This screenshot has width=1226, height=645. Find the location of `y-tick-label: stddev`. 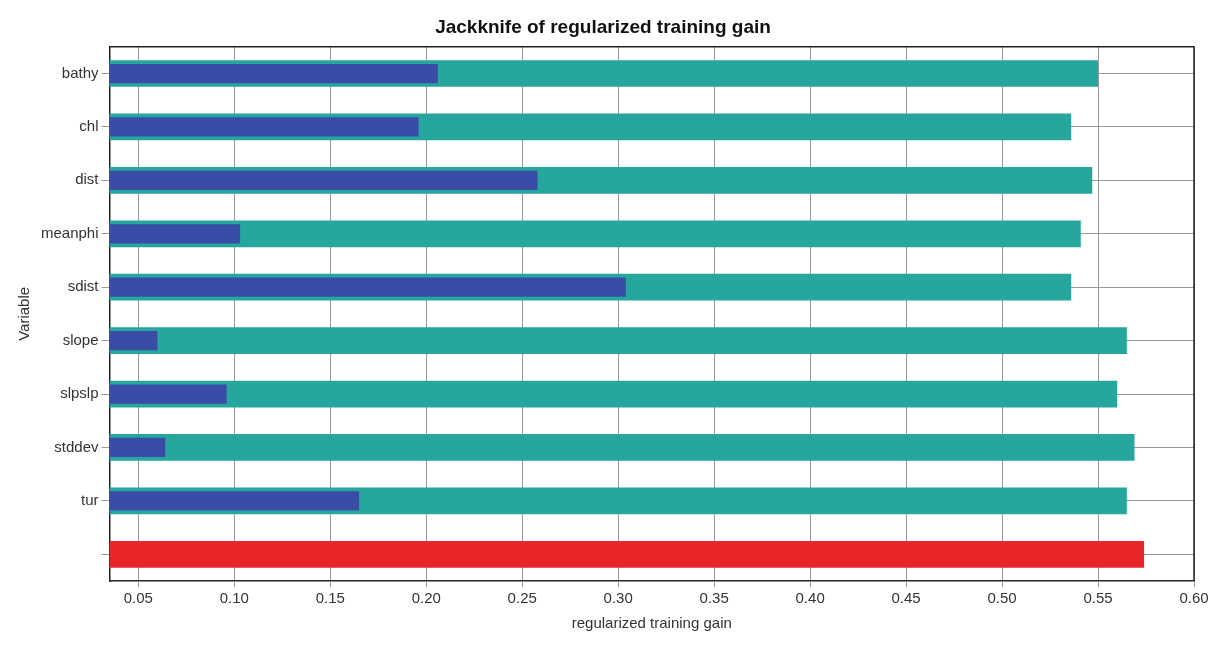

y-tick-label: stddev is located at coordinates (77, 446).